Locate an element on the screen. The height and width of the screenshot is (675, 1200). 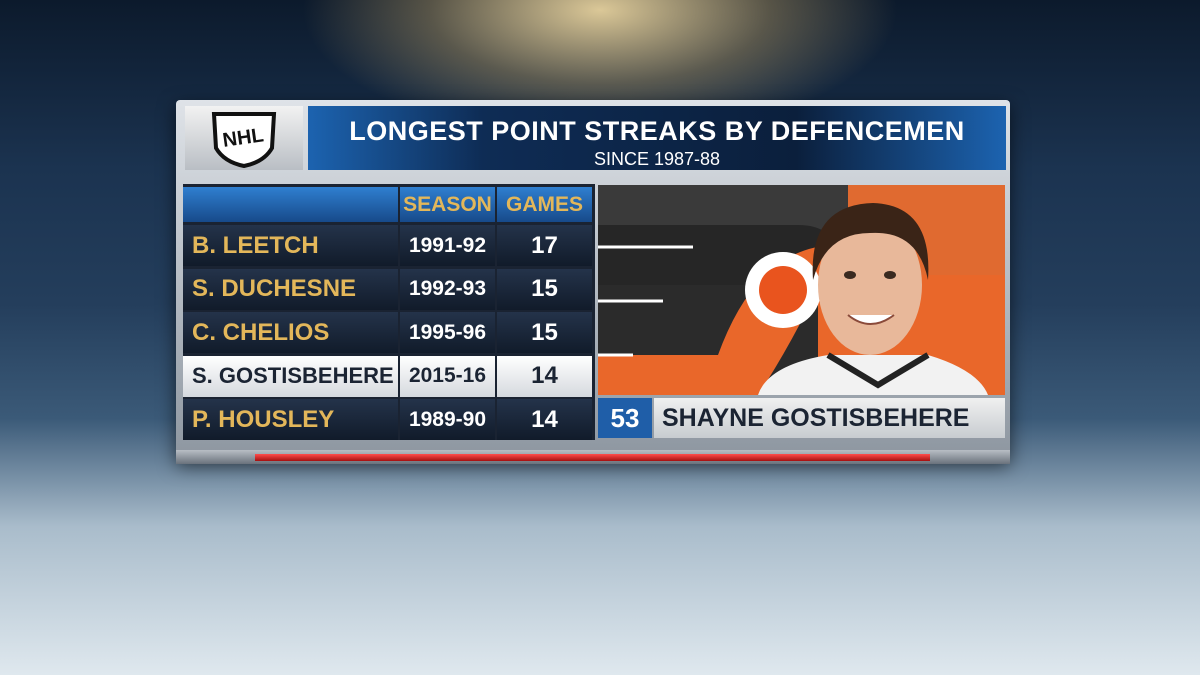
player-number: 53 is located at coordinates (625, 418).